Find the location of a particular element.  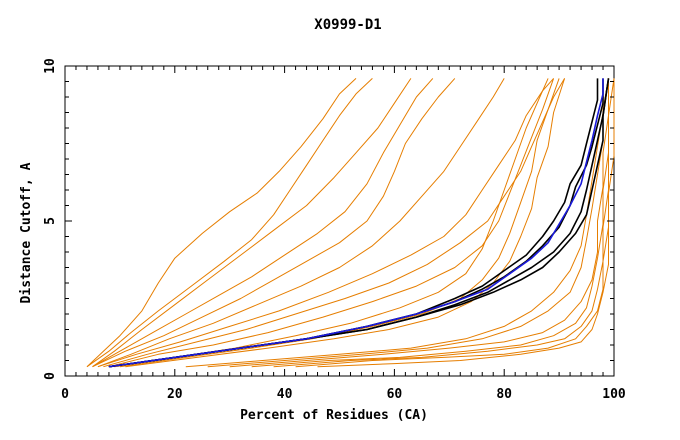

y-tick-label: 5 is located at coordinates (50, 221).